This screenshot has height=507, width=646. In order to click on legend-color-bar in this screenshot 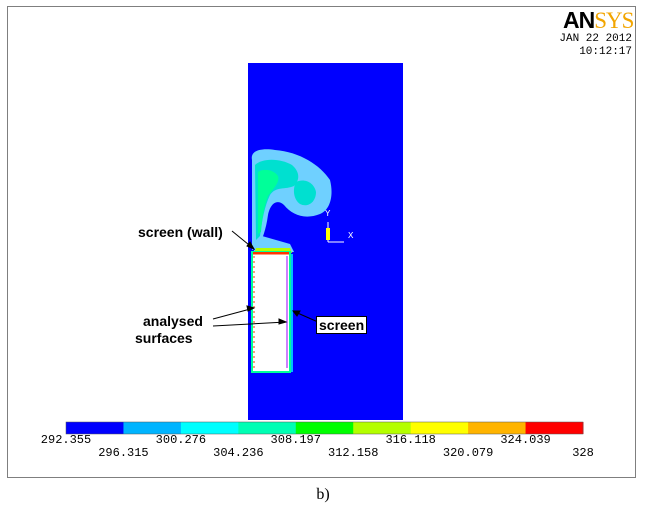, I will do `click(324, 428)`.